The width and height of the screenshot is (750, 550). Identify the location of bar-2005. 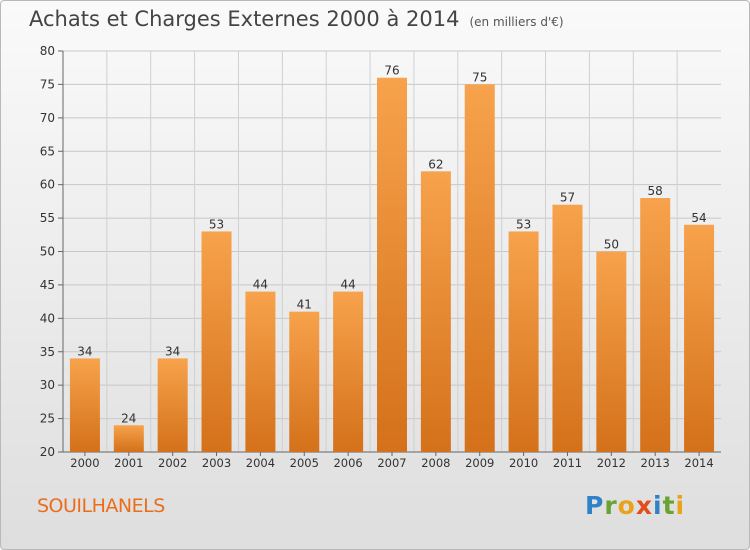
(304, 381).